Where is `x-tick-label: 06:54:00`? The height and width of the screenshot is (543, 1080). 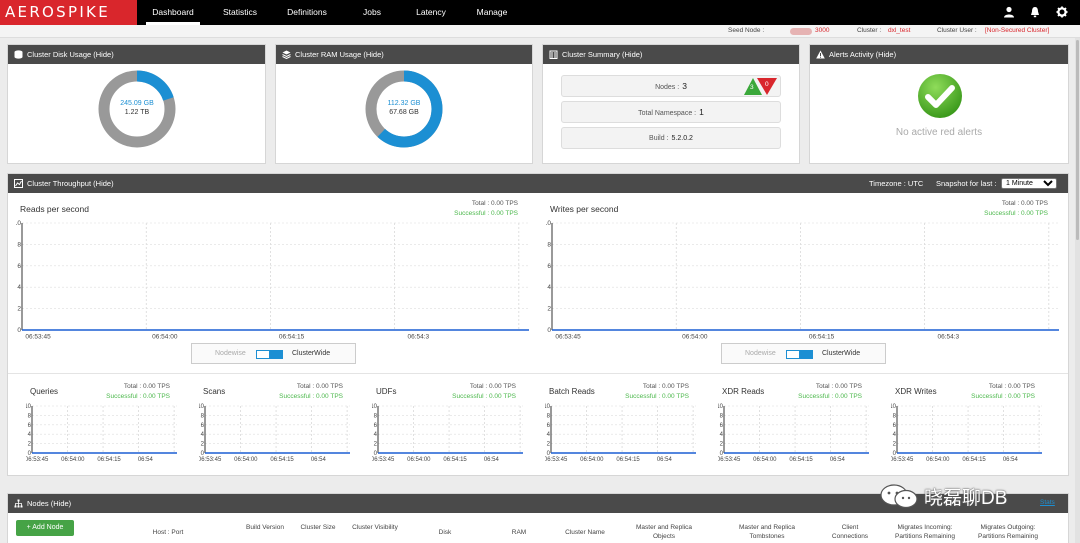
x-tick-label: 06:54:00 is located at coordinates (592, 460).